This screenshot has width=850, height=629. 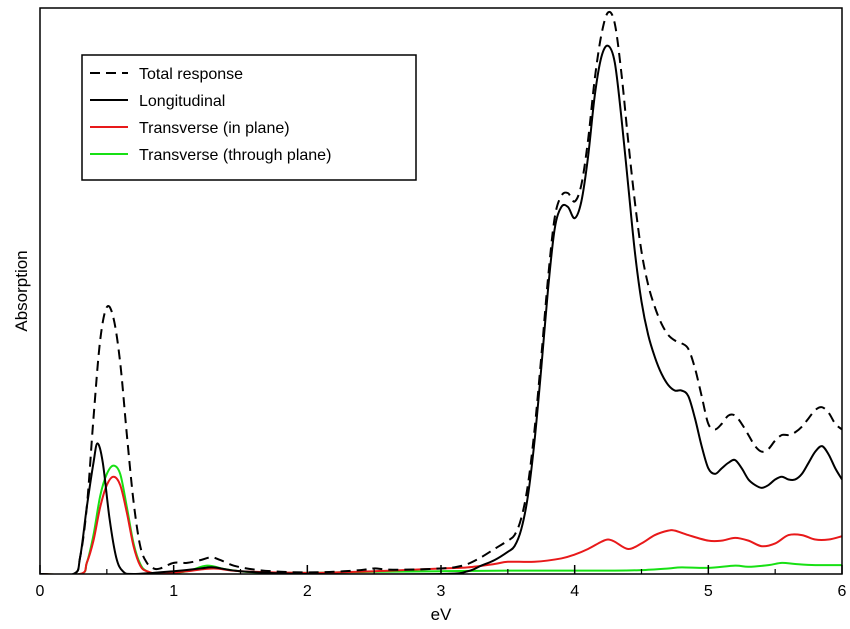 I want to click on legend-box, so click(x=249, y=117).